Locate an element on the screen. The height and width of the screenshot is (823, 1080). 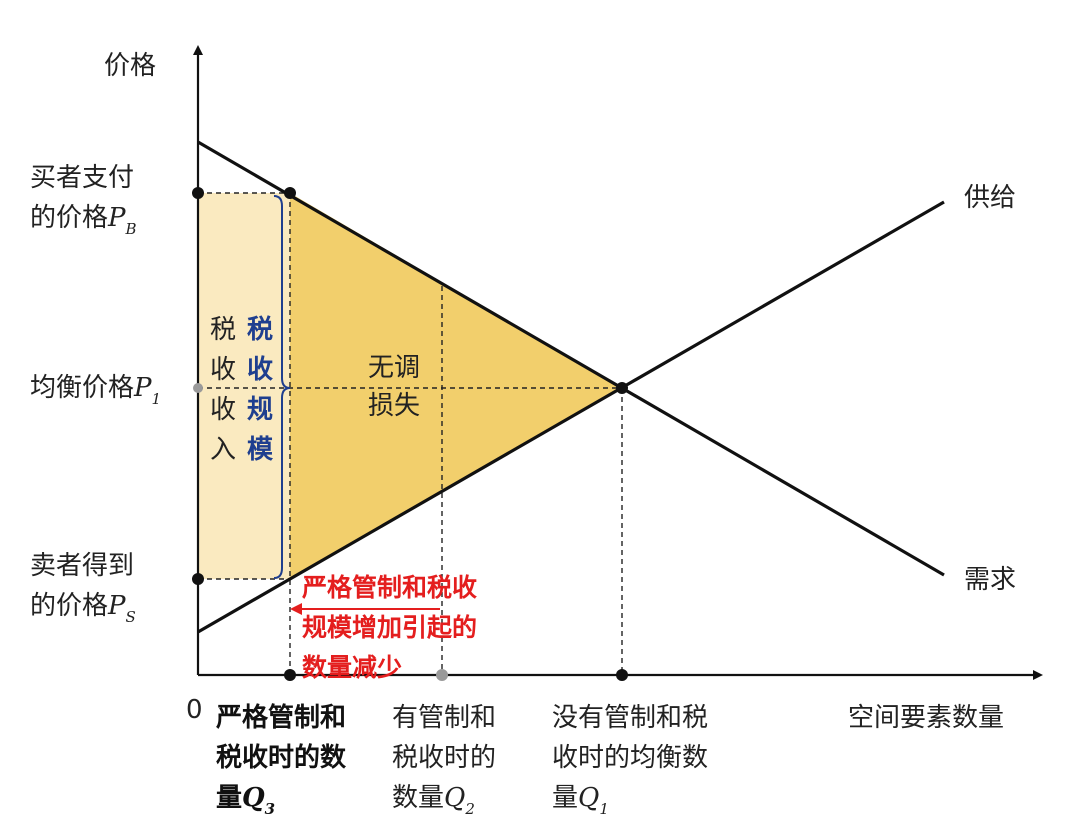
tax-scale-char-1: 税 is located at coordinates (260, 330).